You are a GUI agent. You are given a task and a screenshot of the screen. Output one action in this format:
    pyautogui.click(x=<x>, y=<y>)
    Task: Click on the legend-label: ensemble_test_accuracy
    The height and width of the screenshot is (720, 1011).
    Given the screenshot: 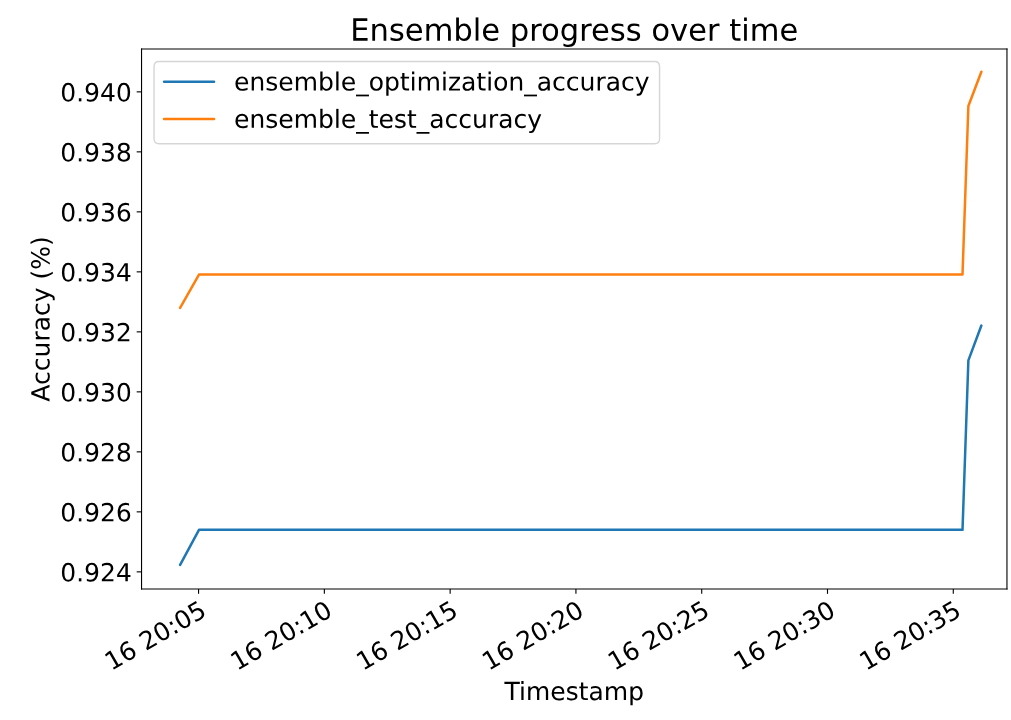 What is the action you would take?
    pyautogui.click(x=388, y=121)
    